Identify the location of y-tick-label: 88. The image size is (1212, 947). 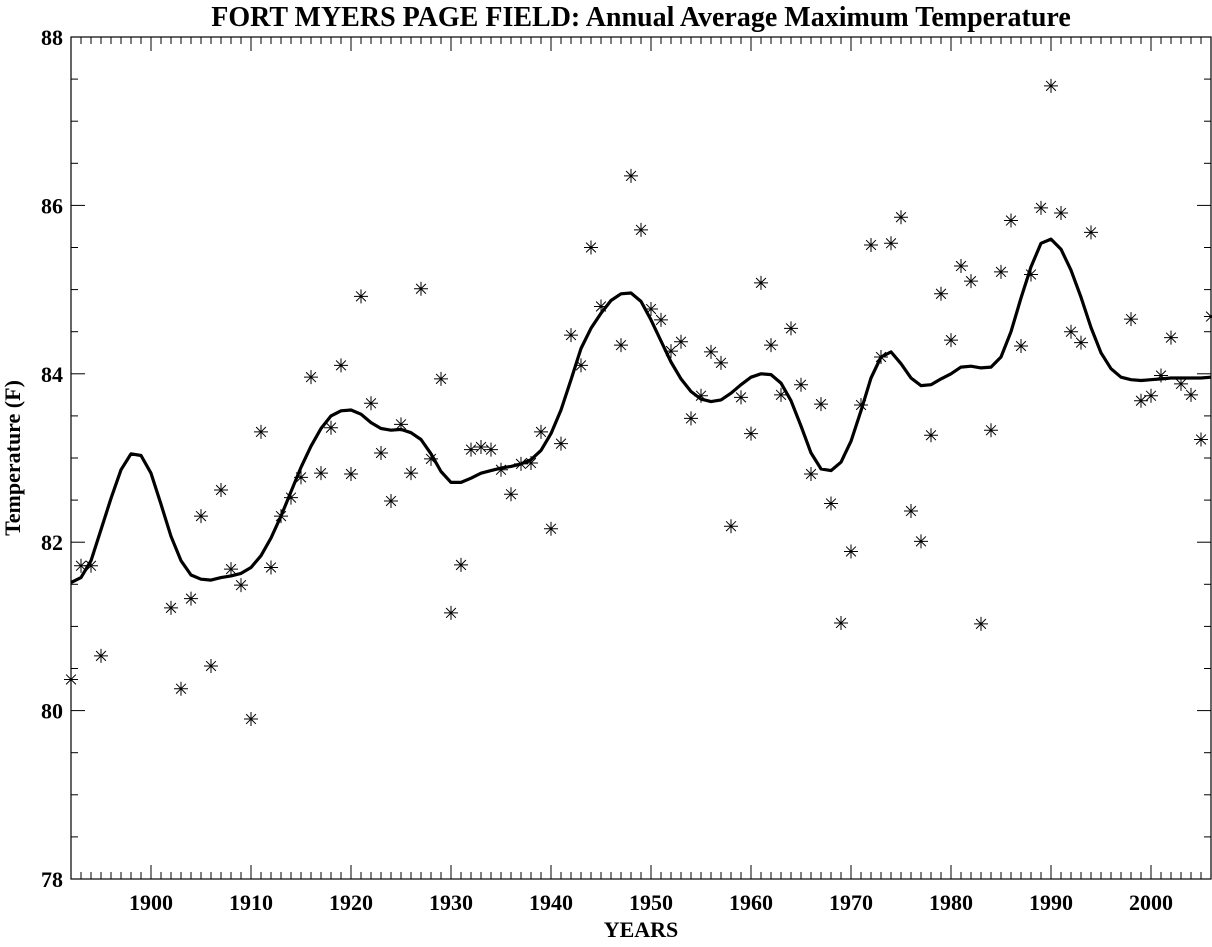
(52, 37).